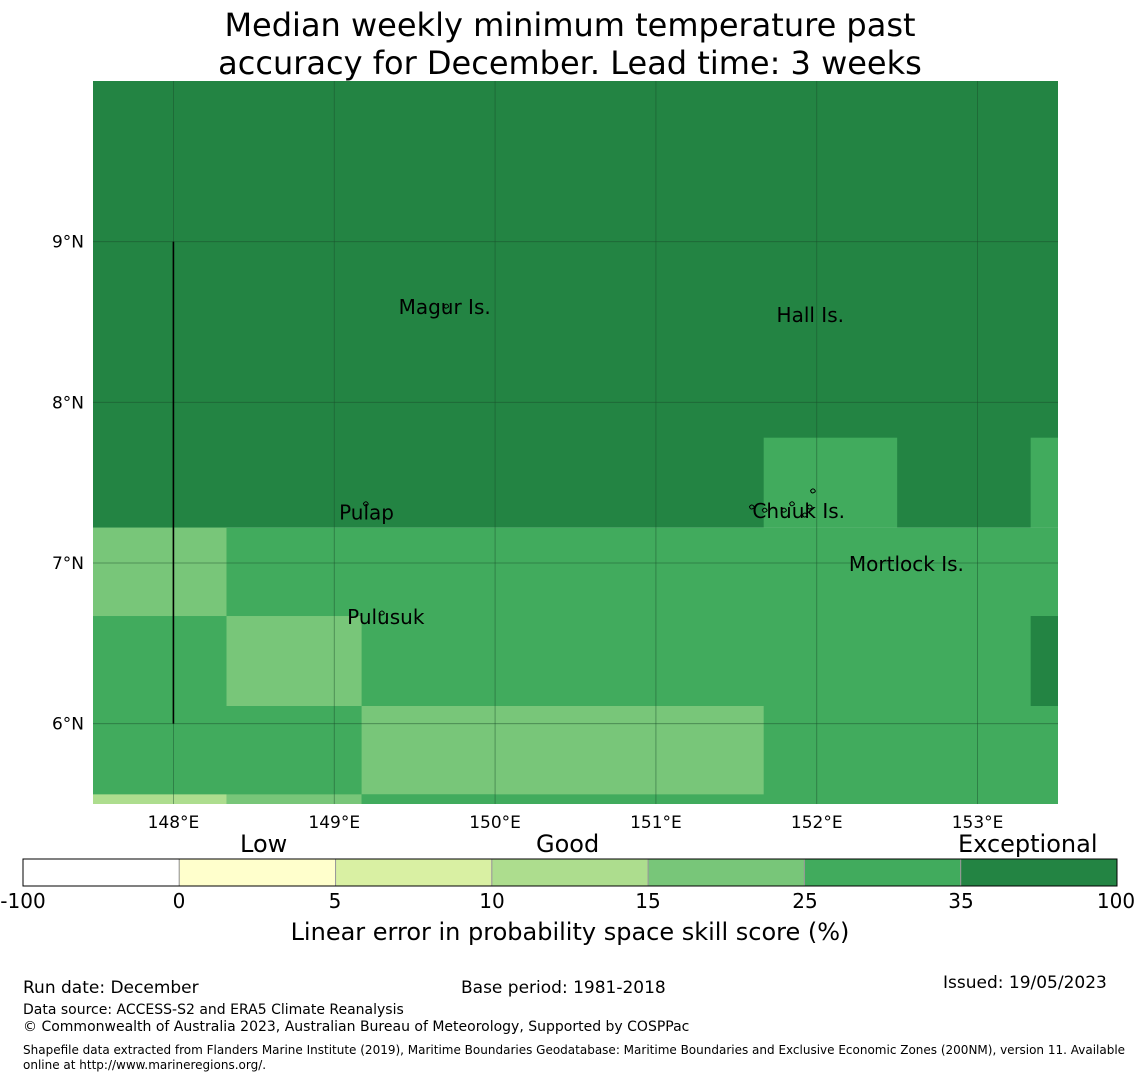  Describe the element at coordinates (111, 988) in the screenshot. I see `run-date: Run date: December` at that location.